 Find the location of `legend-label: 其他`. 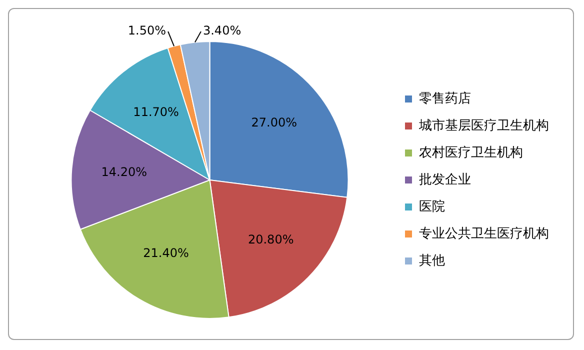

legend-label: 其他 is located at coordinates (432, 260).